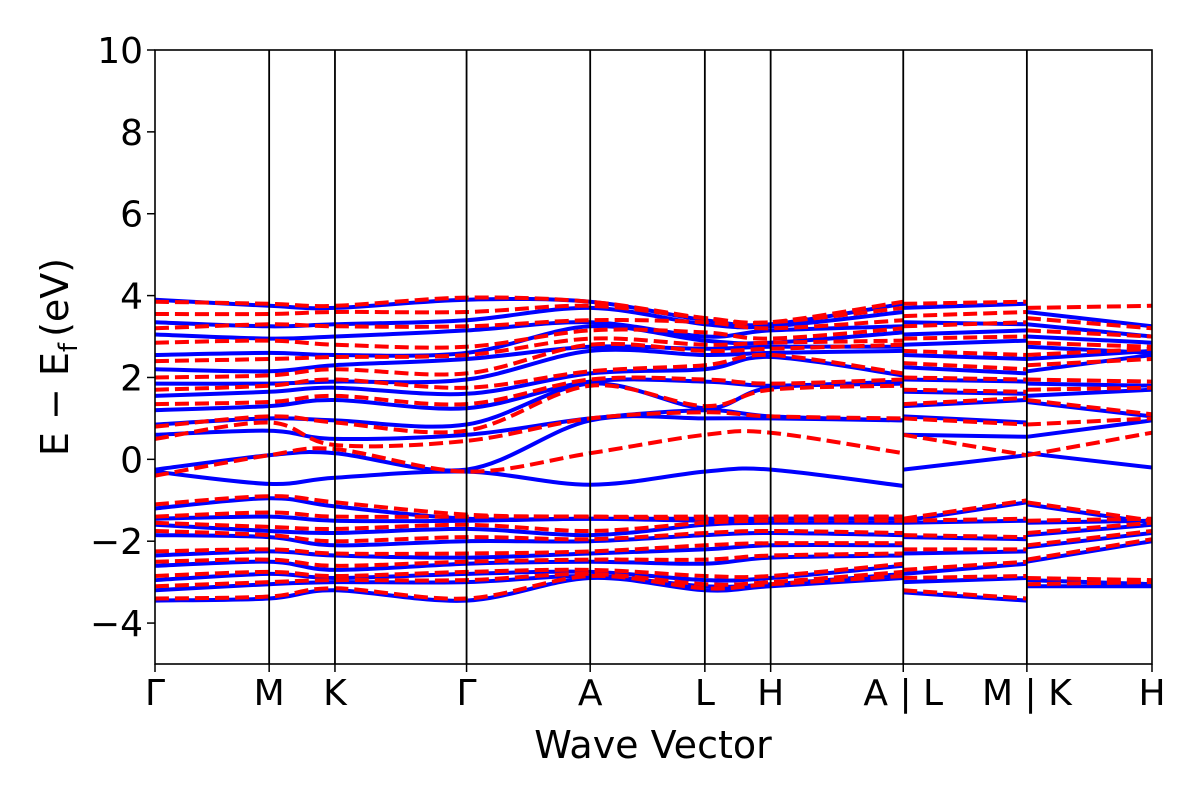 The image size is (1200, 800). I want to click on y-axis-label: E − Ef (eV), so click(58, 357).